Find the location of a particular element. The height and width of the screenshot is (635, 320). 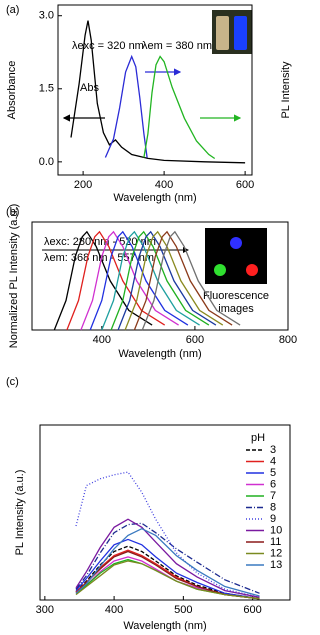

legend-label: 6 is located at coordinates (273, 484).